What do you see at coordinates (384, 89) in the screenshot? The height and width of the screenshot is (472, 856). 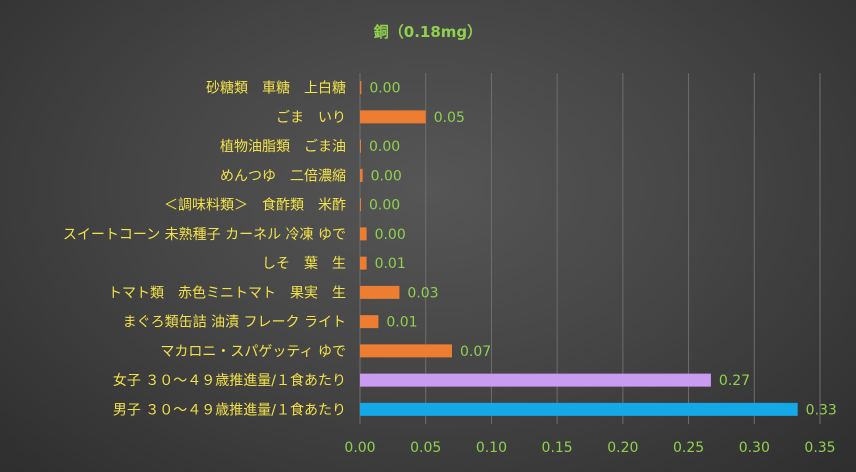 I see `value-label-0: 0.00` at bounding box center [384, 89].